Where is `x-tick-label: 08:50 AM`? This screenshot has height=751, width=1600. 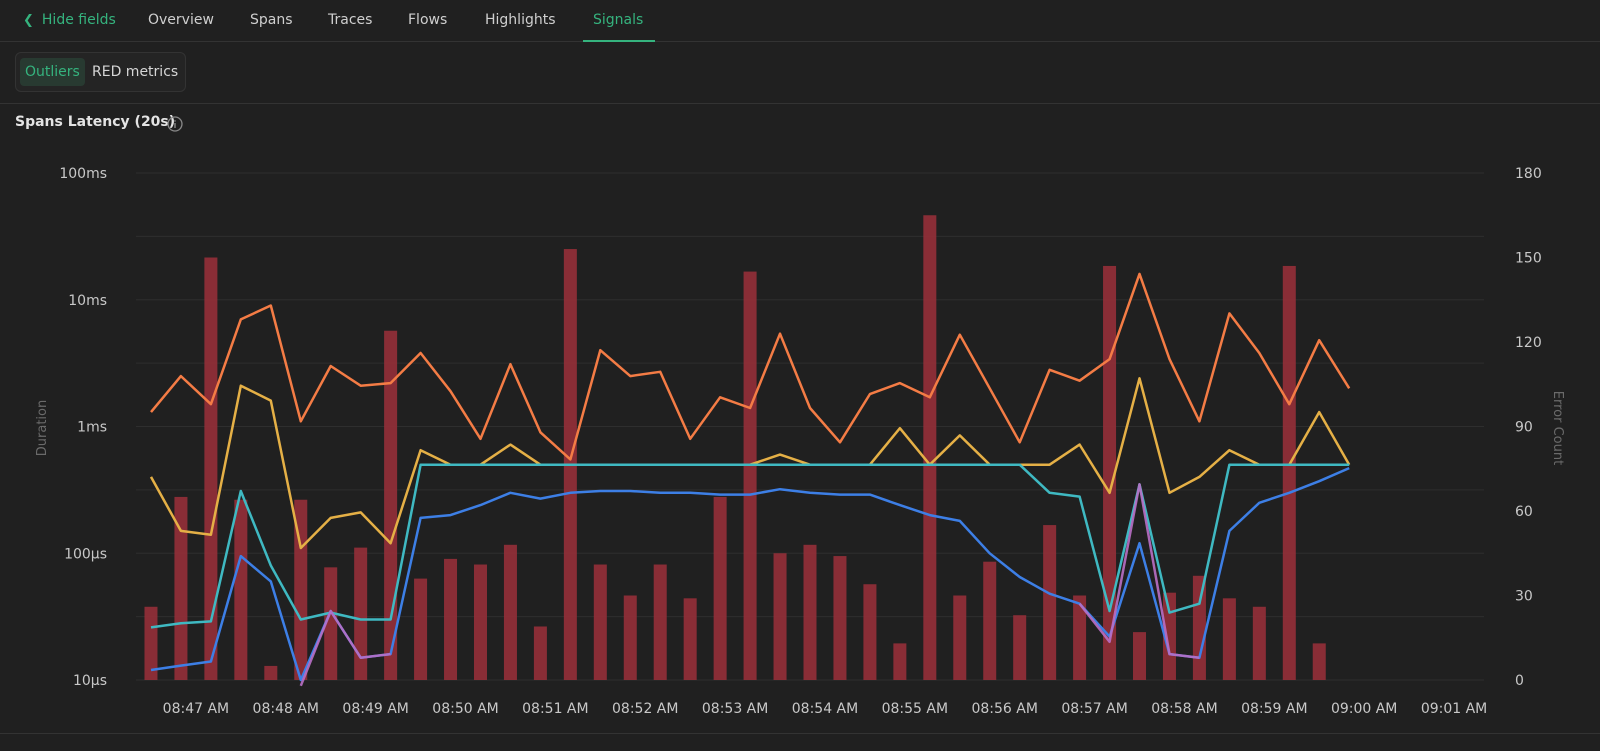
x-tick-label: 08:50 AM is located at coordinates (465, 709).